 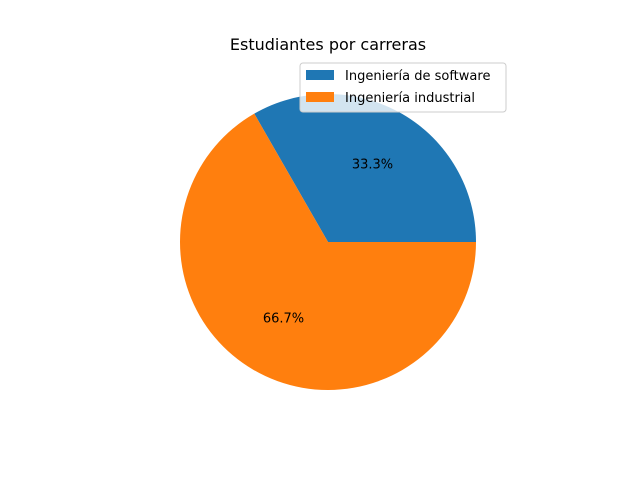 What do you see at coordinates (320, 97) in the screenshot?
I see `legend-swatch-industrial` at bounding box center [320, 97].